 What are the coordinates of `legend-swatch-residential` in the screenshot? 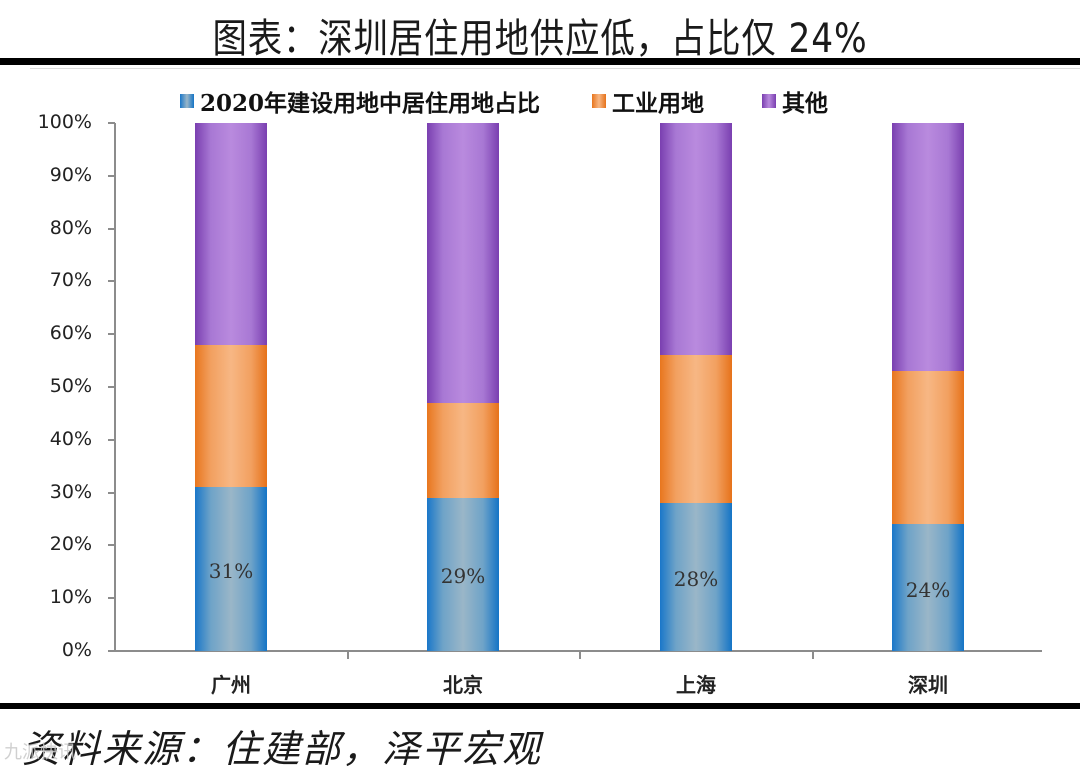 It's located at (187, 101).